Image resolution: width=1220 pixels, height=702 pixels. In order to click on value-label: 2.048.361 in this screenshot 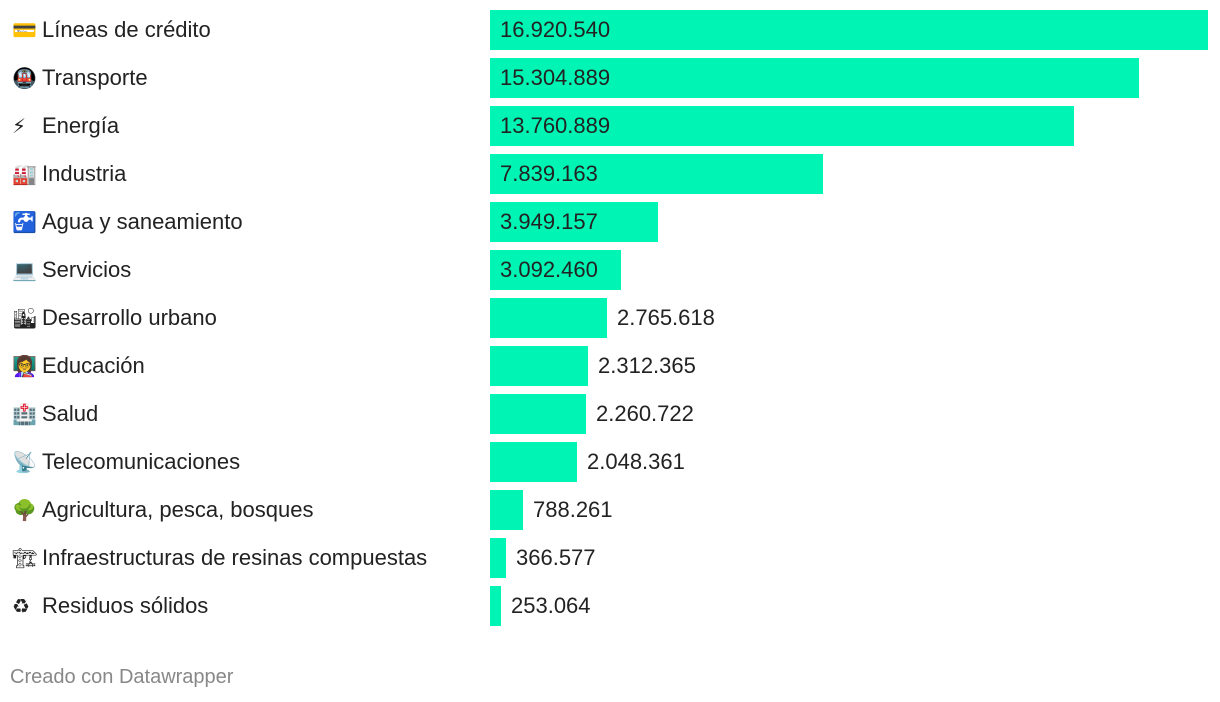, I will do `click(636, 461)`.